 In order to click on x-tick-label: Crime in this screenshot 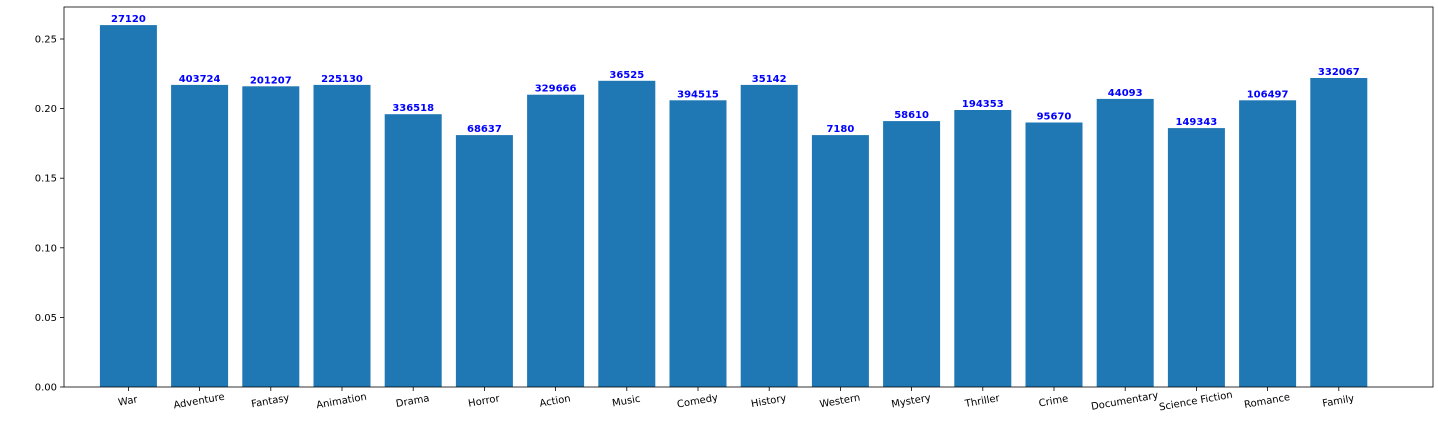, I will do `click(1053, 402)`.